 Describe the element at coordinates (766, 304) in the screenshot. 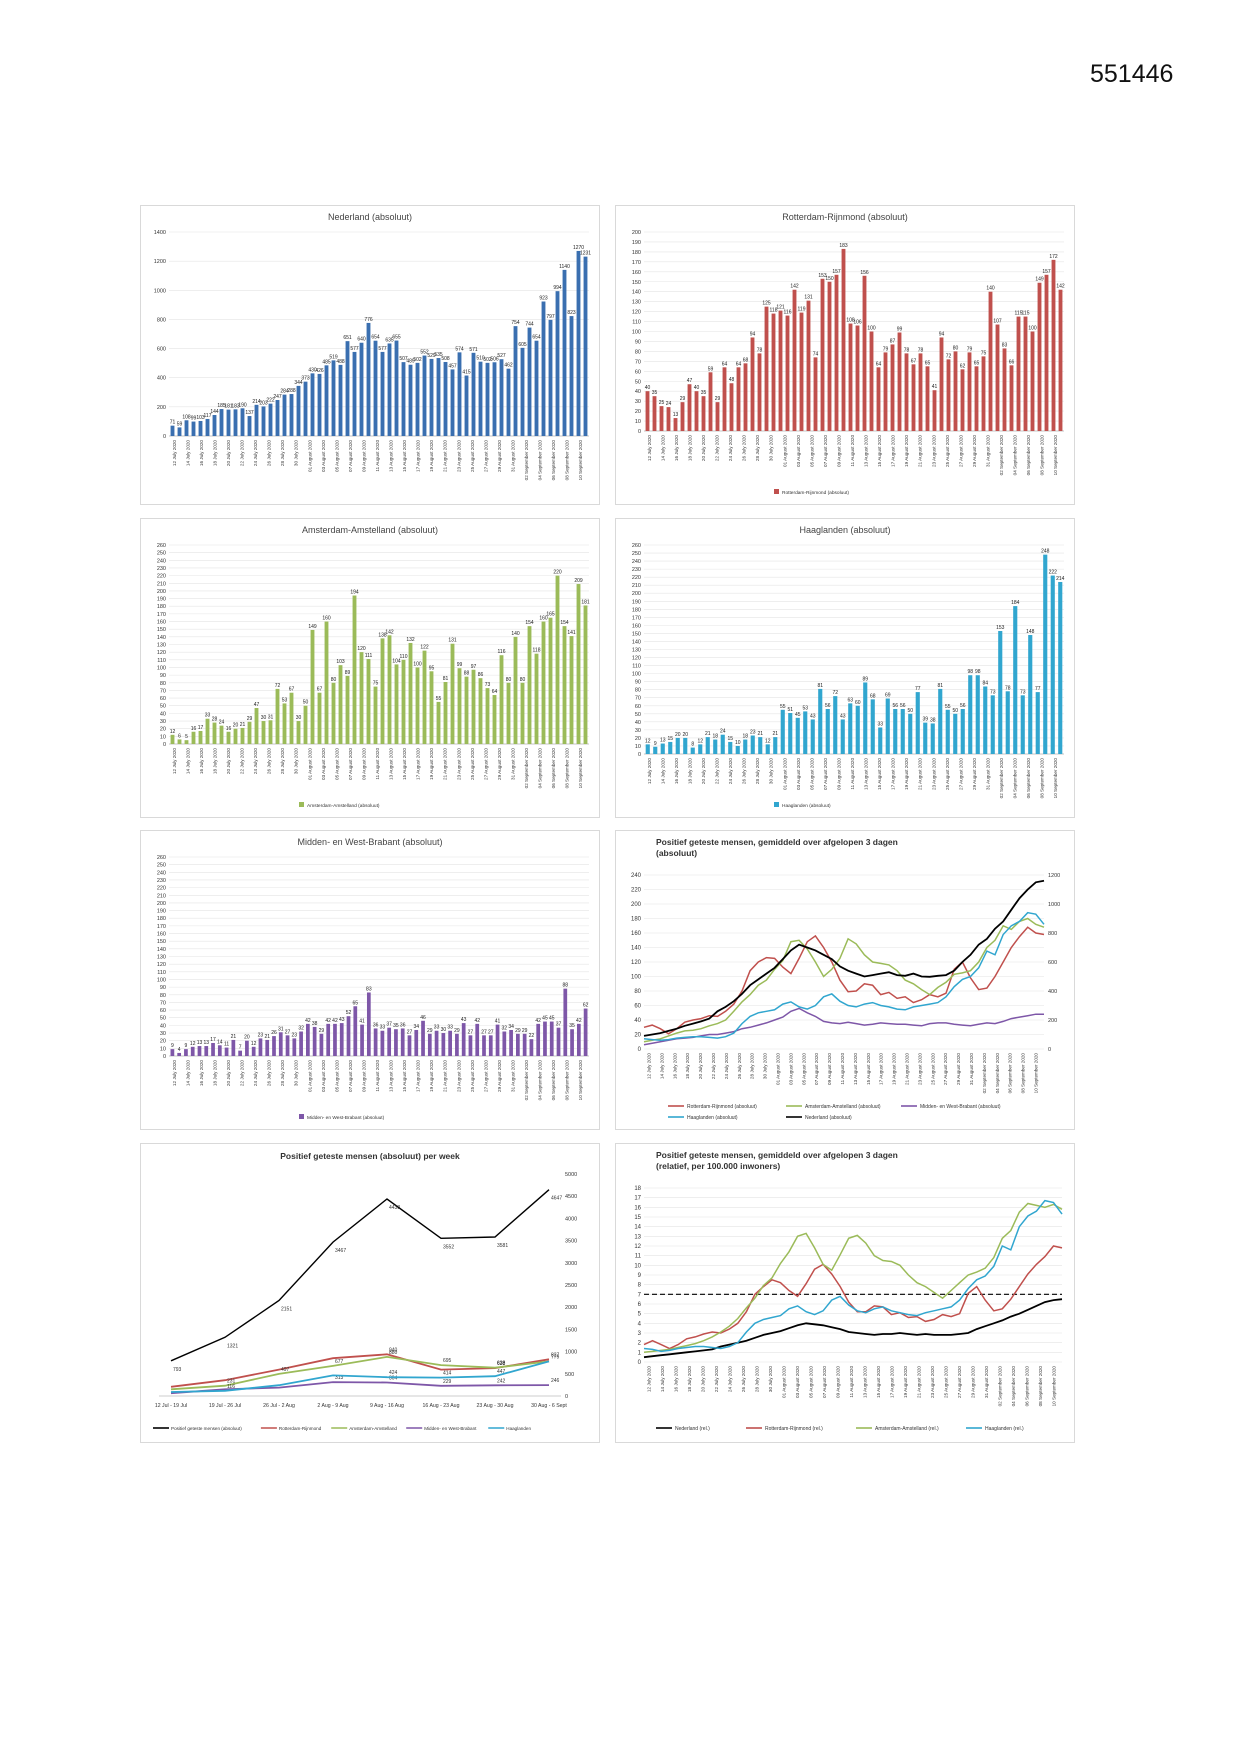

I see `data-label: 125` at that location.